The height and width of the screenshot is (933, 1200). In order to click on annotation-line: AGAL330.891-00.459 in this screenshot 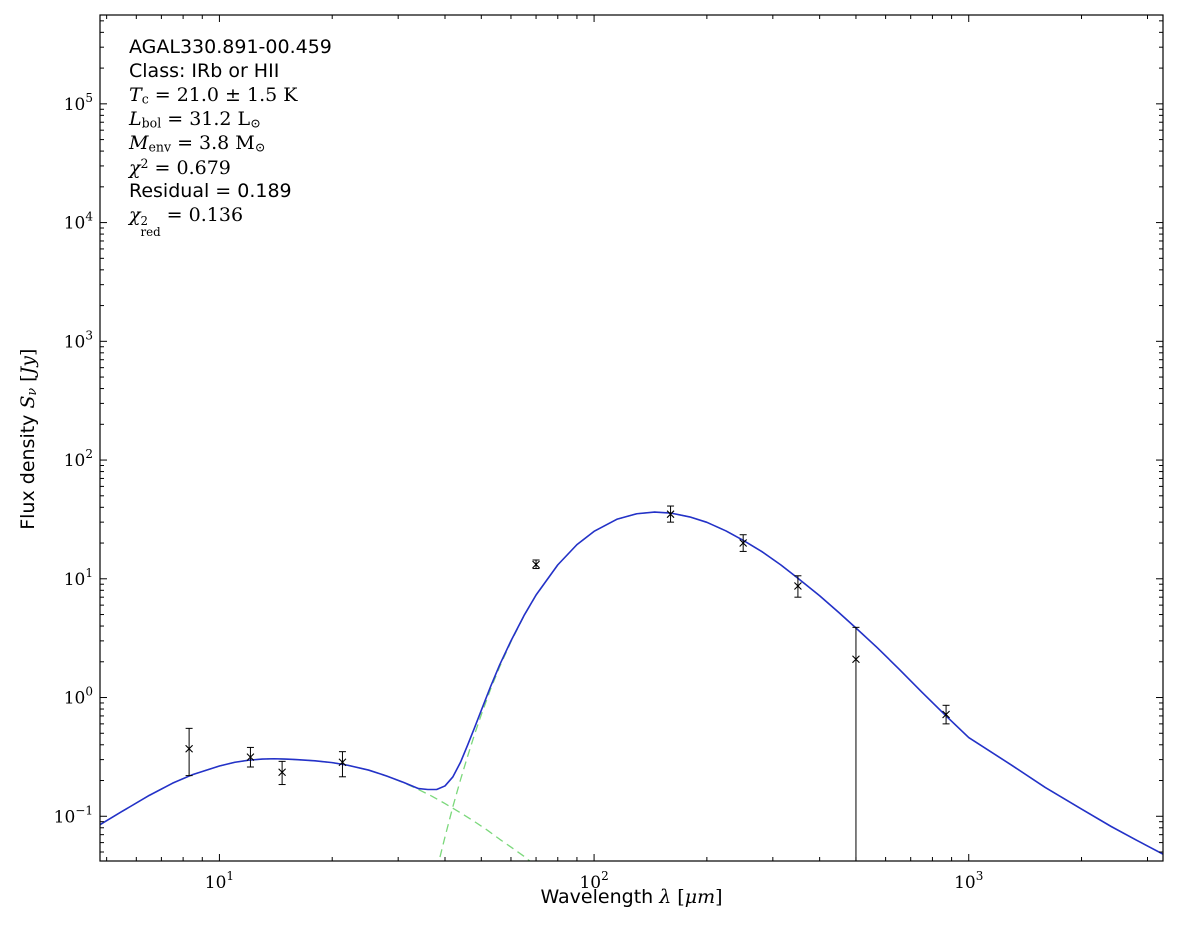, I will do `click(230, 48)`.